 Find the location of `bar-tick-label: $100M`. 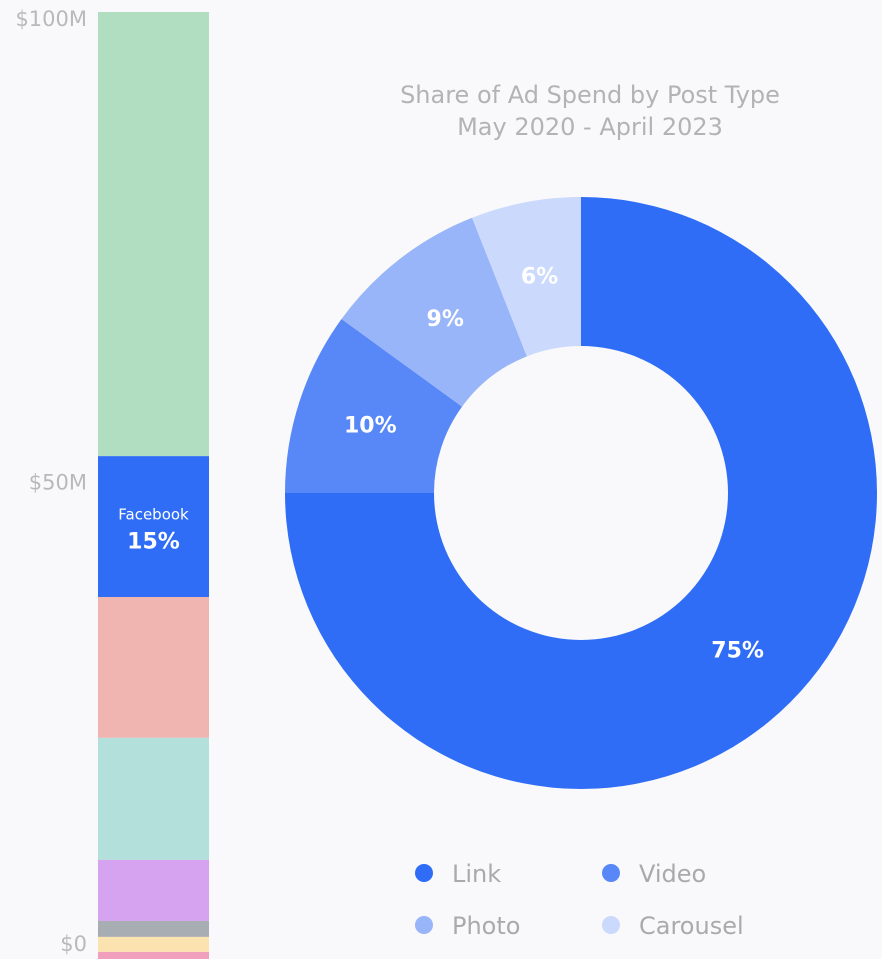

bar-tick-label: $100M is located at coordinates (51, 19).